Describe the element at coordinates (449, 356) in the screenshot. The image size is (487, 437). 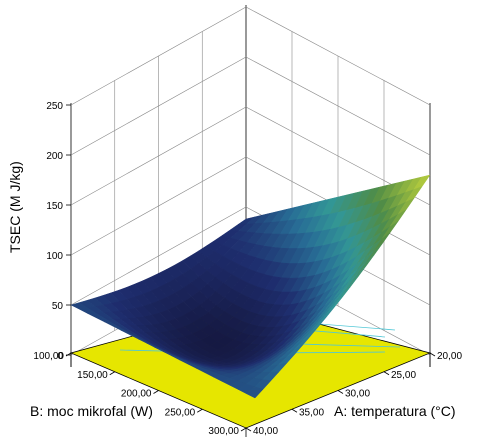
I see `x-tick-label: 20,00` at that location.